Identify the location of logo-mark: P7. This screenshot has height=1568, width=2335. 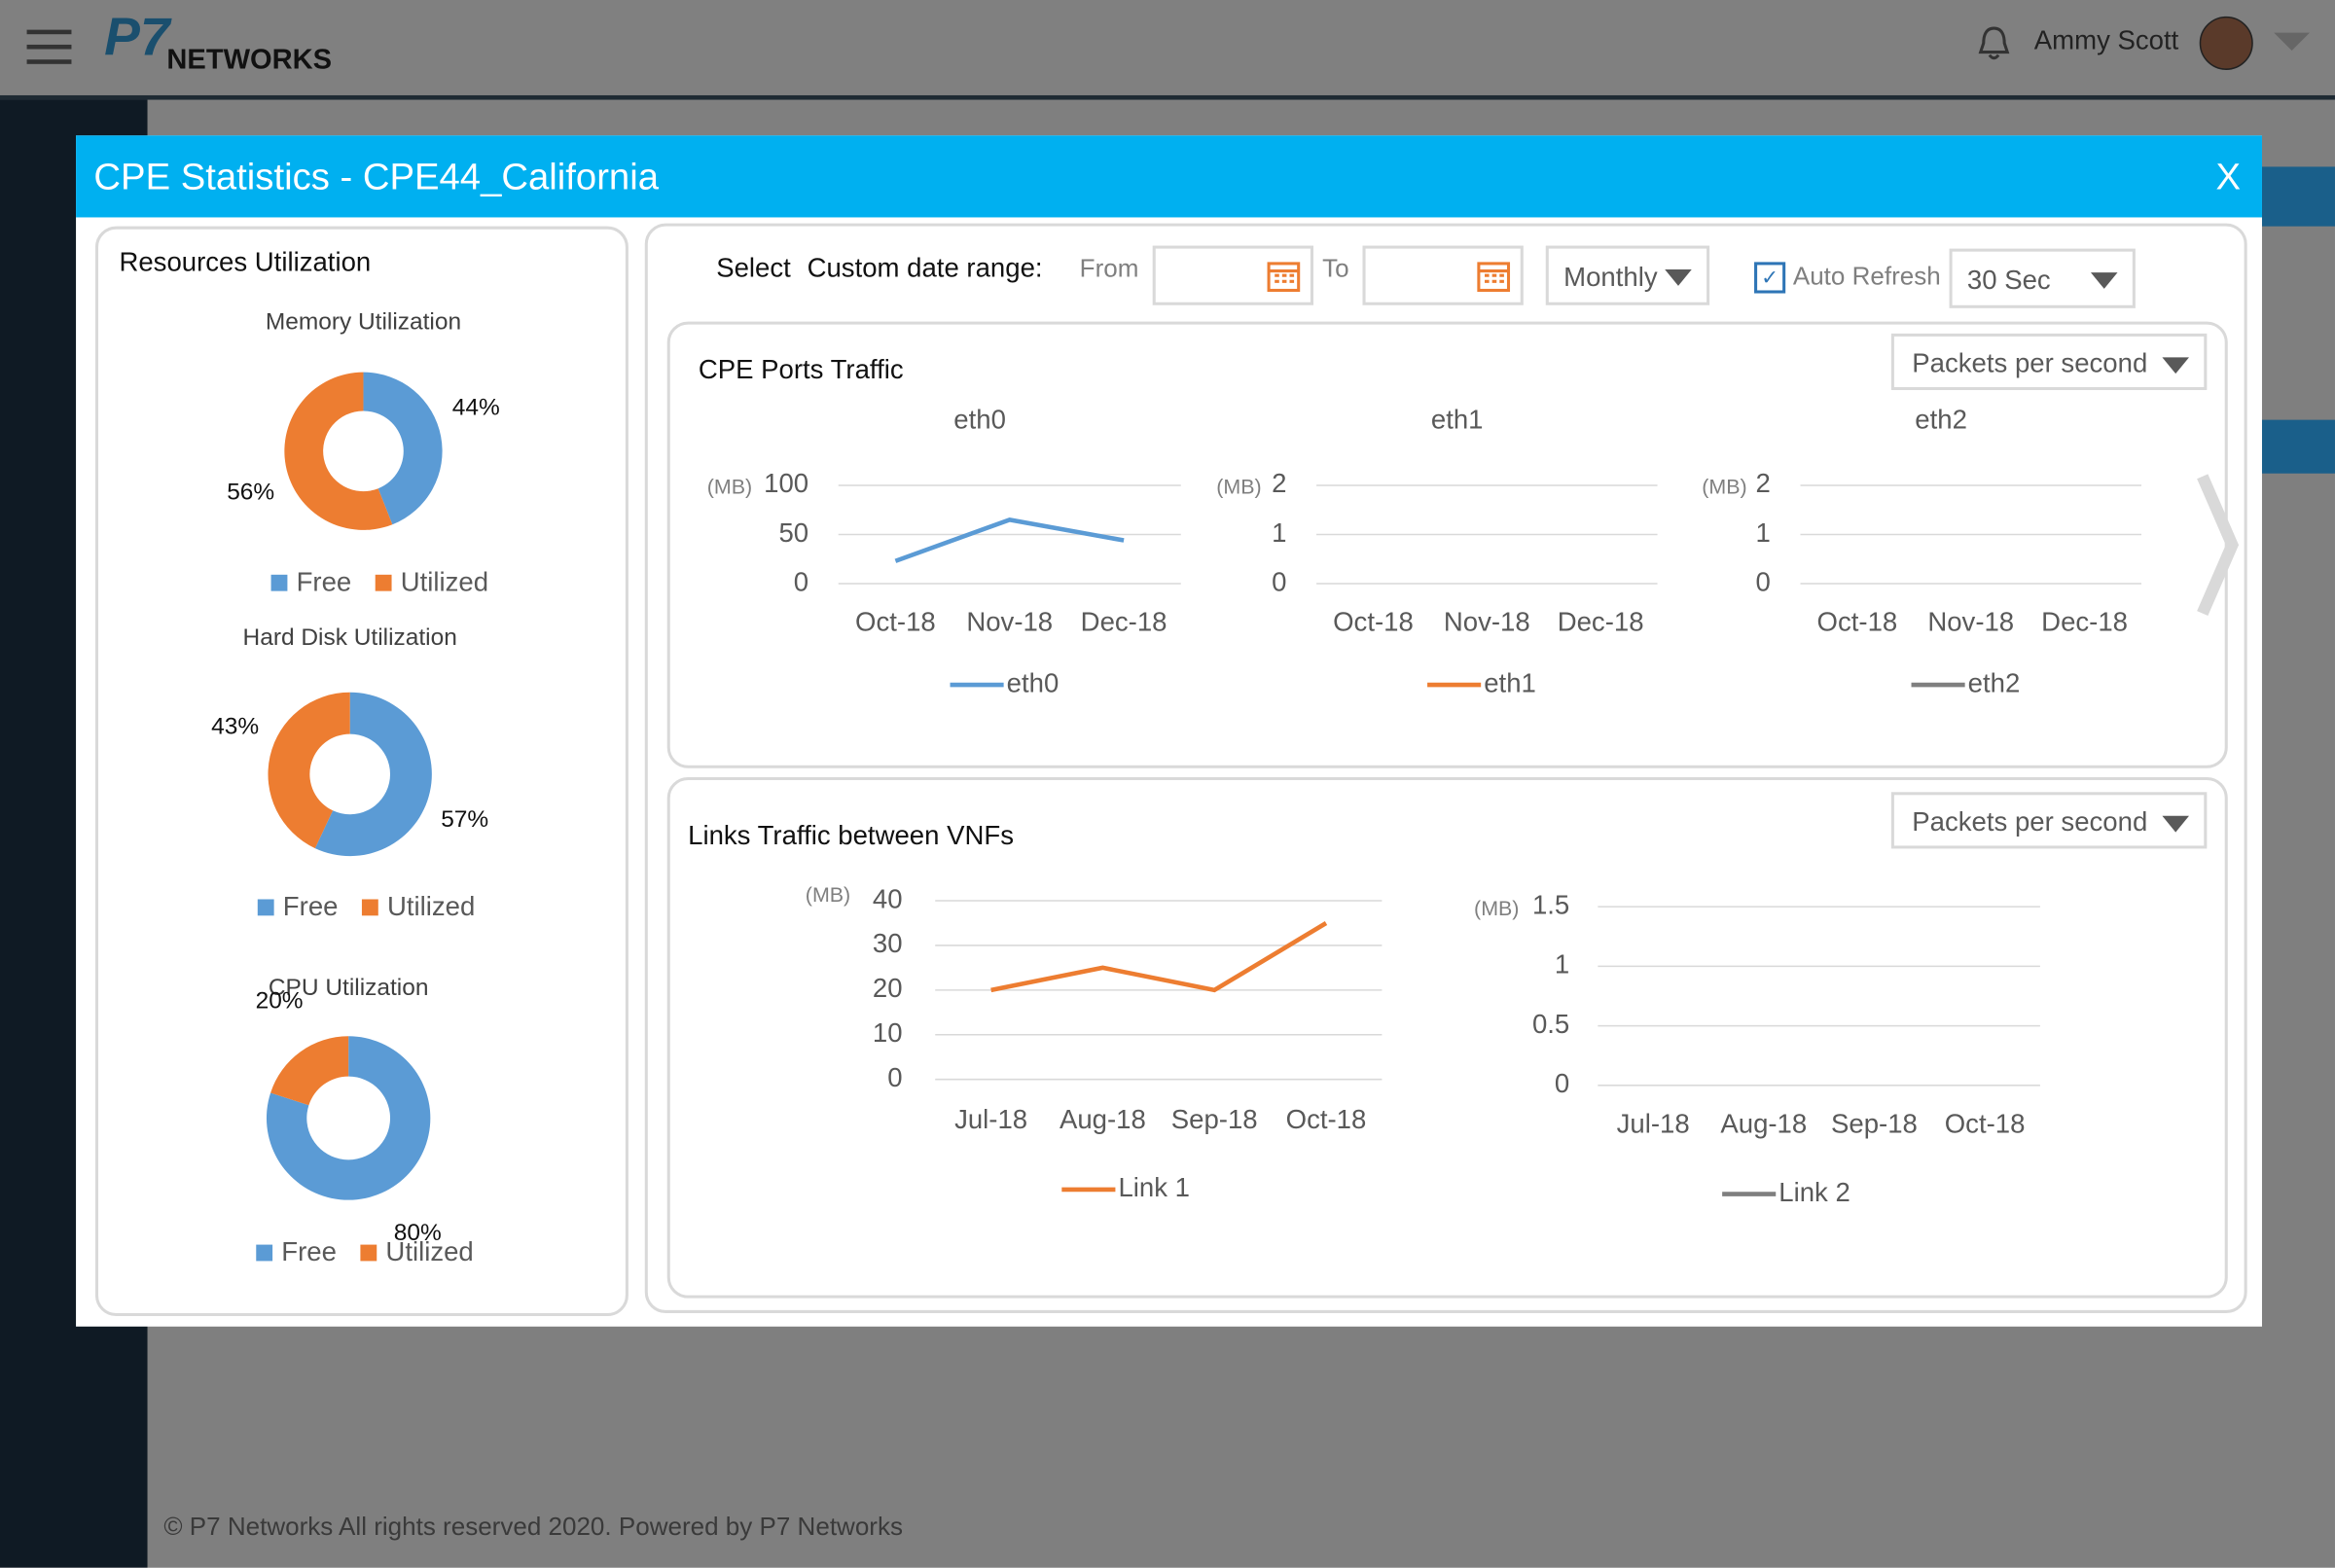
(137, 36).